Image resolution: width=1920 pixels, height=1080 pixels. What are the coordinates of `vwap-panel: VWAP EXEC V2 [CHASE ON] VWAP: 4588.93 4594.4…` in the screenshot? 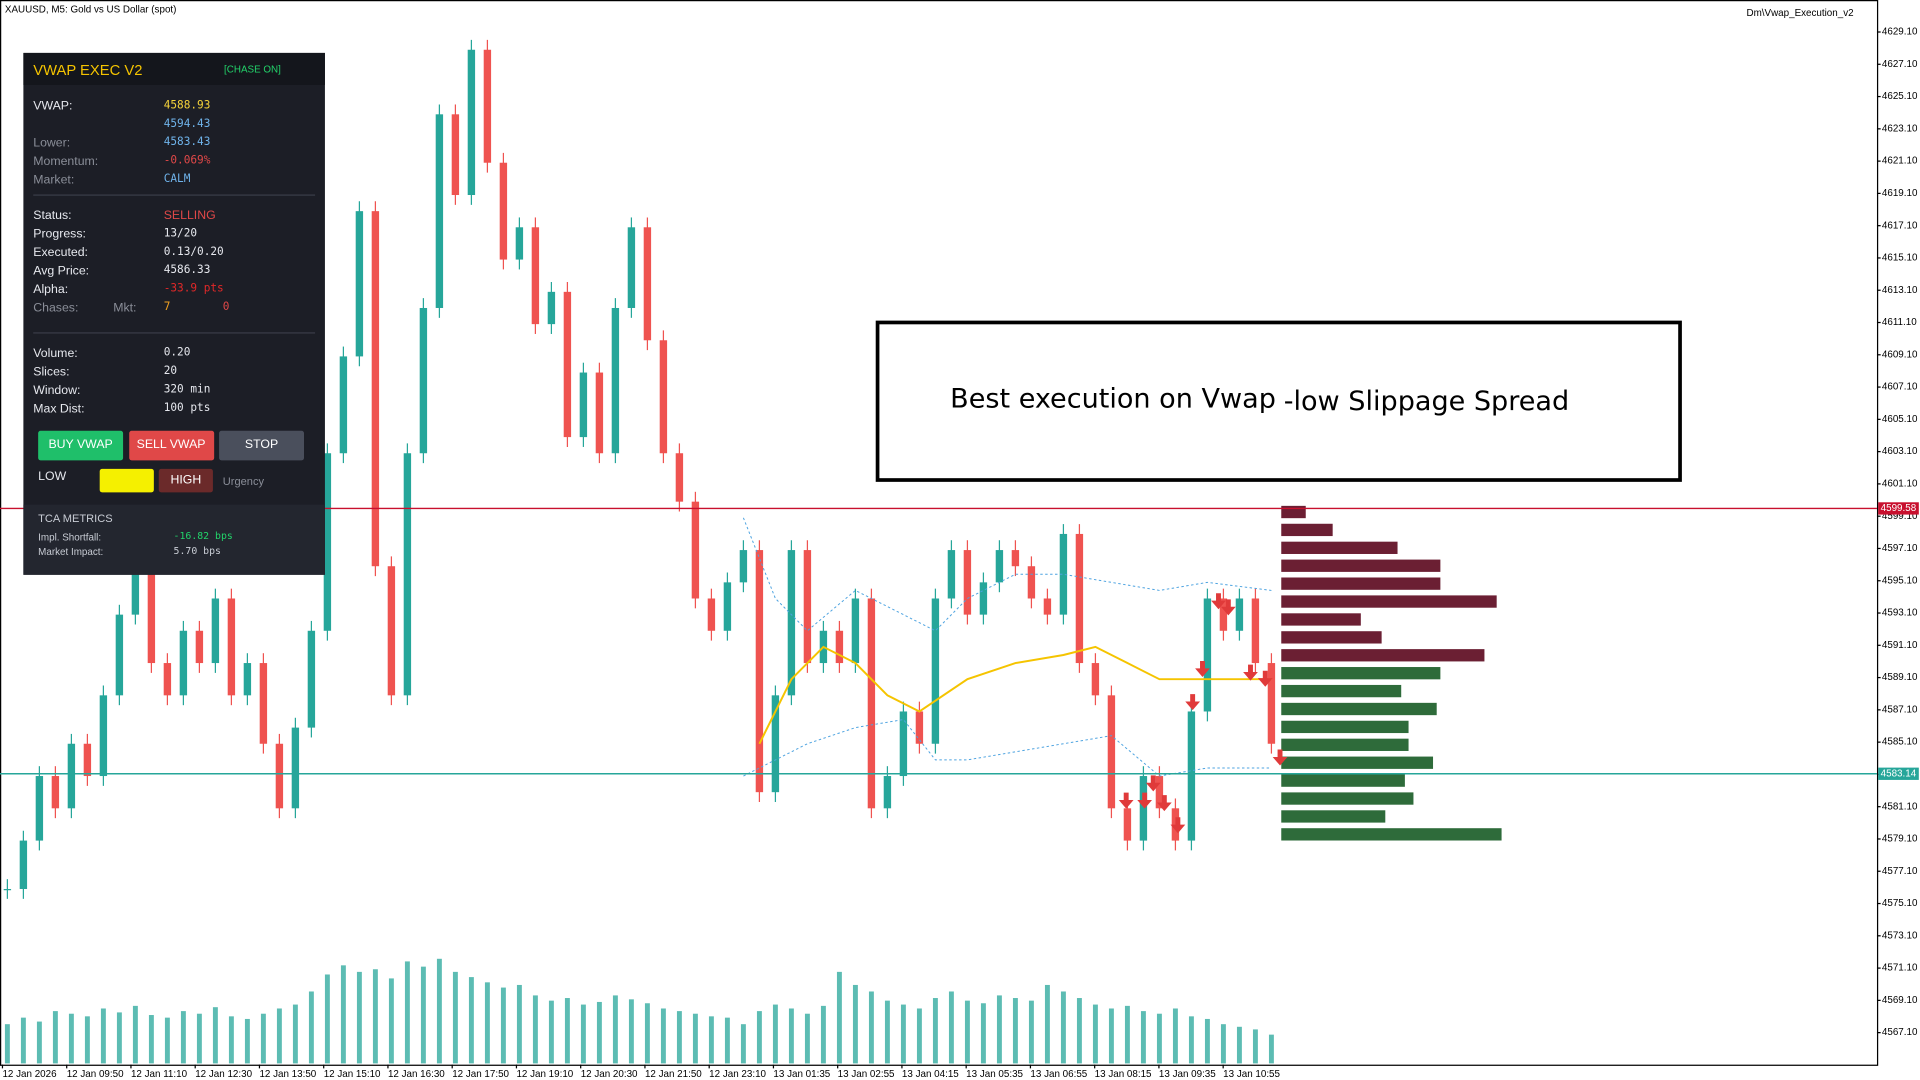 It's located at (174, 313).